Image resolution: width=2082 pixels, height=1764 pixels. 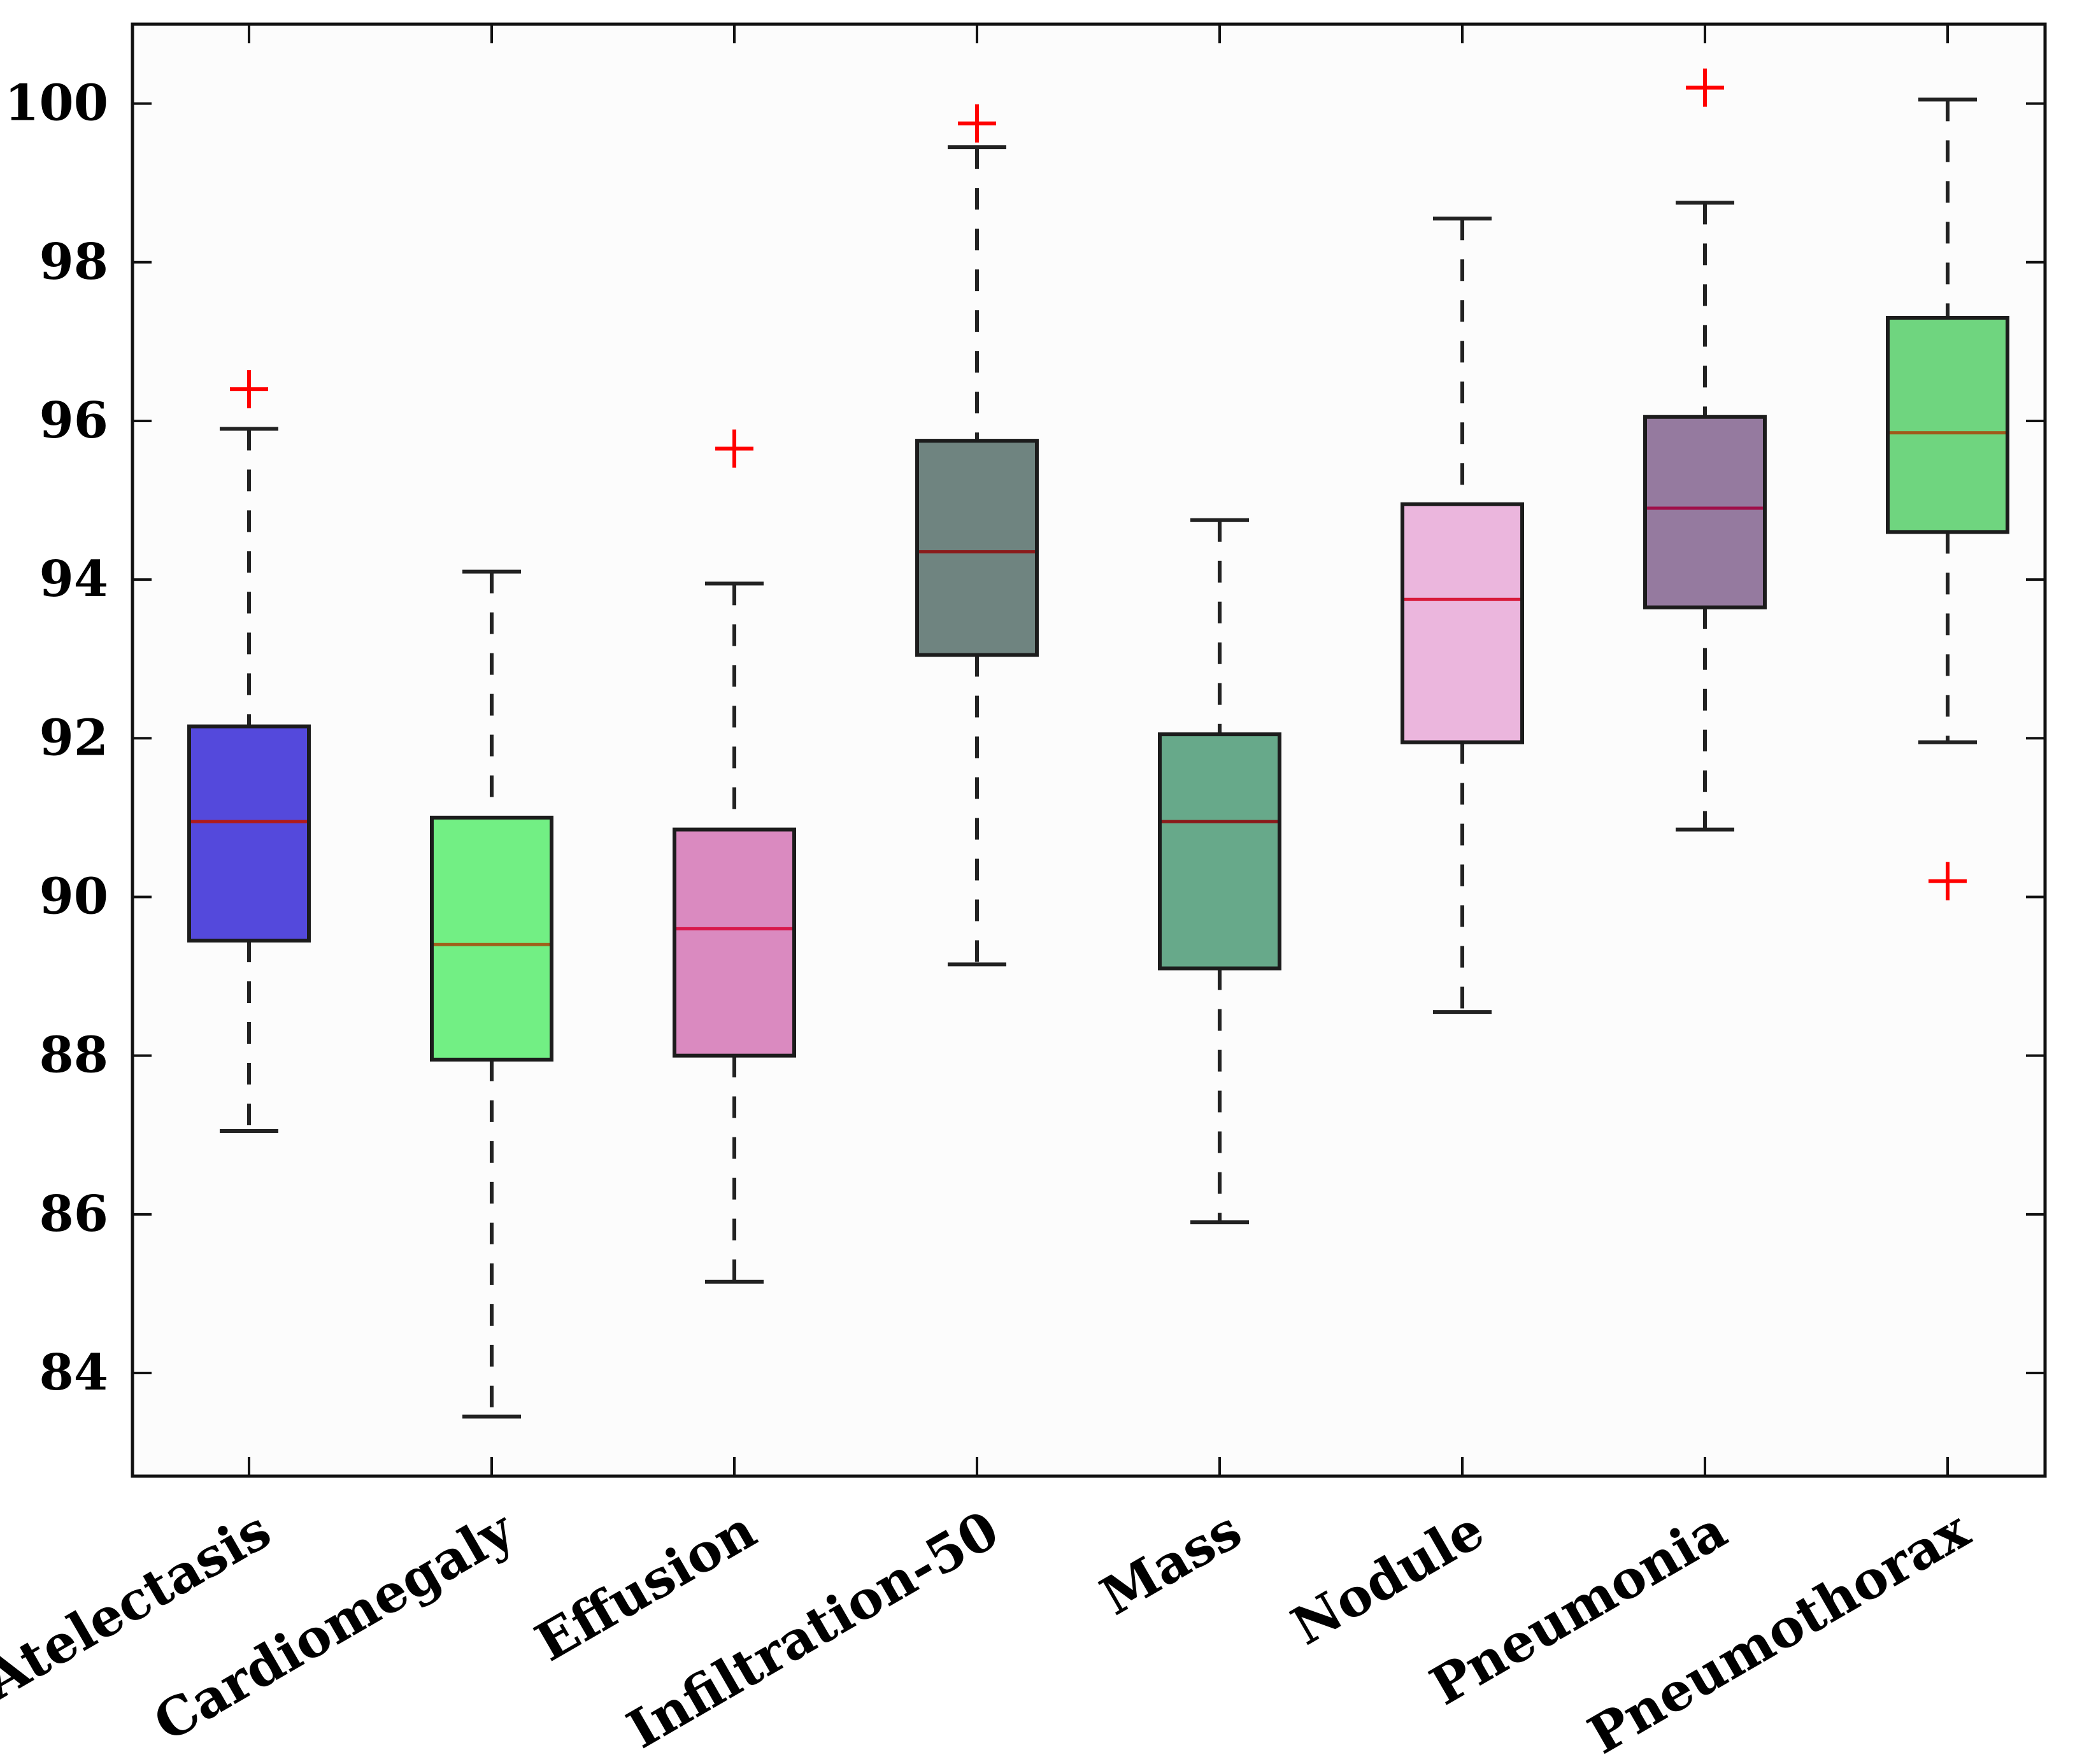 I want to click on y-tick-label: 98, so click(x=73, y=262).